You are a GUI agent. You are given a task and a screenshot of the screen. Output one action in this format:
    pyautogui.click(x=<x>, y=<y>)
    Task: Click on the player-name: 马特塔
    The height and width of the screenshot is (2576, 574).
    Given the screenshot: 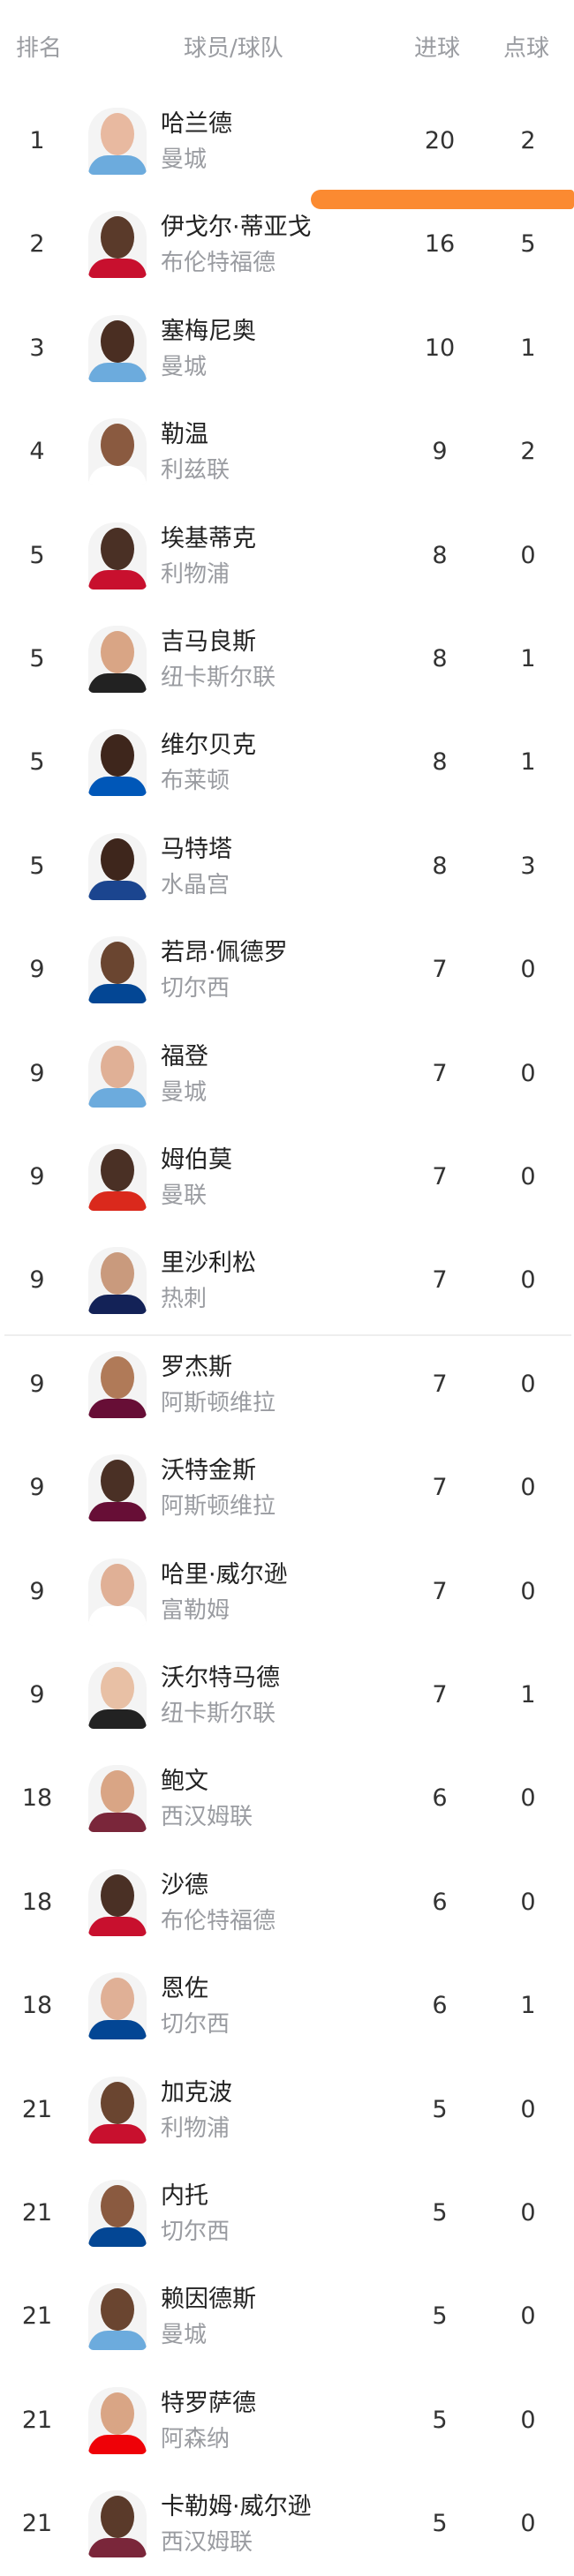 What is the action you would take?
    pyautogui.click(x=196, y=849)
    